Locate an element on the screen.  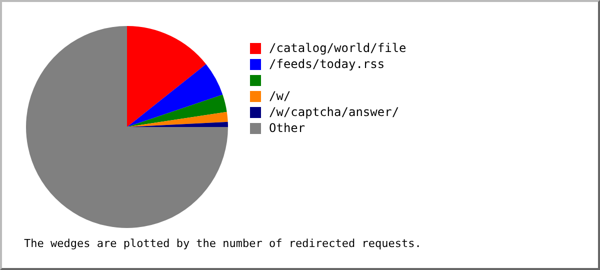
legend-label: /feeds/today.rss is located at coordinates (327, 64).